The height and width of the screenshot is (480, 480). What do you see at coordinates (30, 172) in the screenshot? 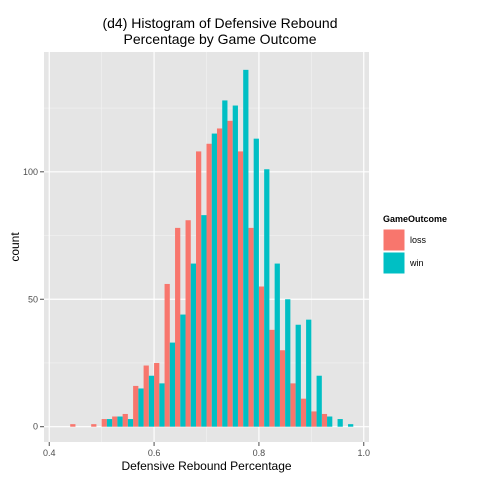
I see `y-tick-label: 100` at bounding box center [30, 172].